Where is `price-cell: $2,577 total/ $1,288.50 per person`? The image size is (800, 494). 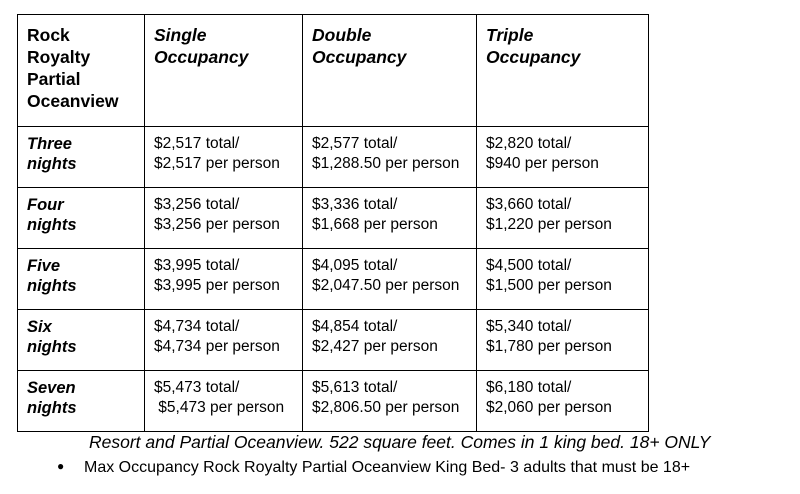
price-cell: $2,577 total/ $1,288.50 per person is located at coordinates (389, 157).